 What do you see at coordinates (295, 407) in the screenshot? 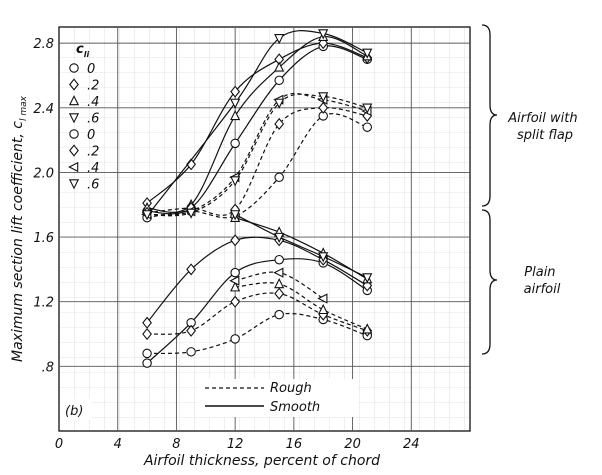
I see `legend-smooth-label: Smooth` at bounding box center [295, 407].